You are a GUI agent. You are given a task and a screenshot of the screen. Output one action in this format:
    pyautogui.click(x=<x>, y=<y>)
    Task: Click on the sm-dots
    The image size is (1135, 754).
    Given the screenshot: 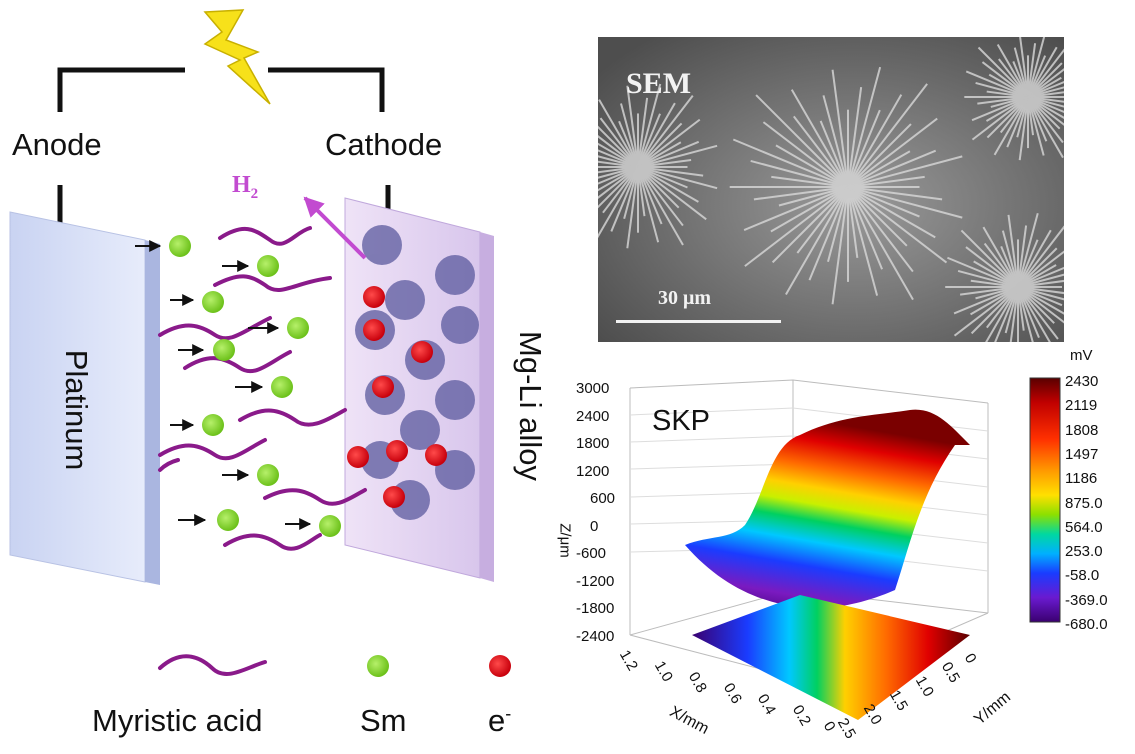 What is the action you would take?
    pyautogui.click(x=255, y=386)
    